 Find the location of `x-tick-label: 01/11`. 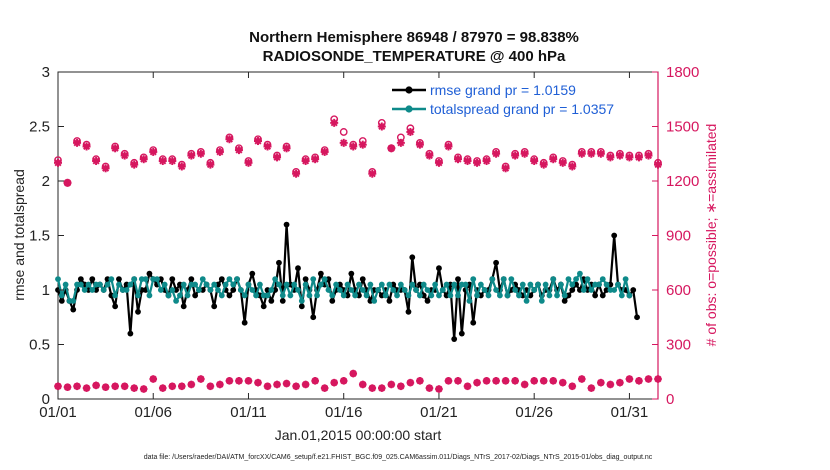

x-tick-label: 01/11 is located at coordinates (248, 412).